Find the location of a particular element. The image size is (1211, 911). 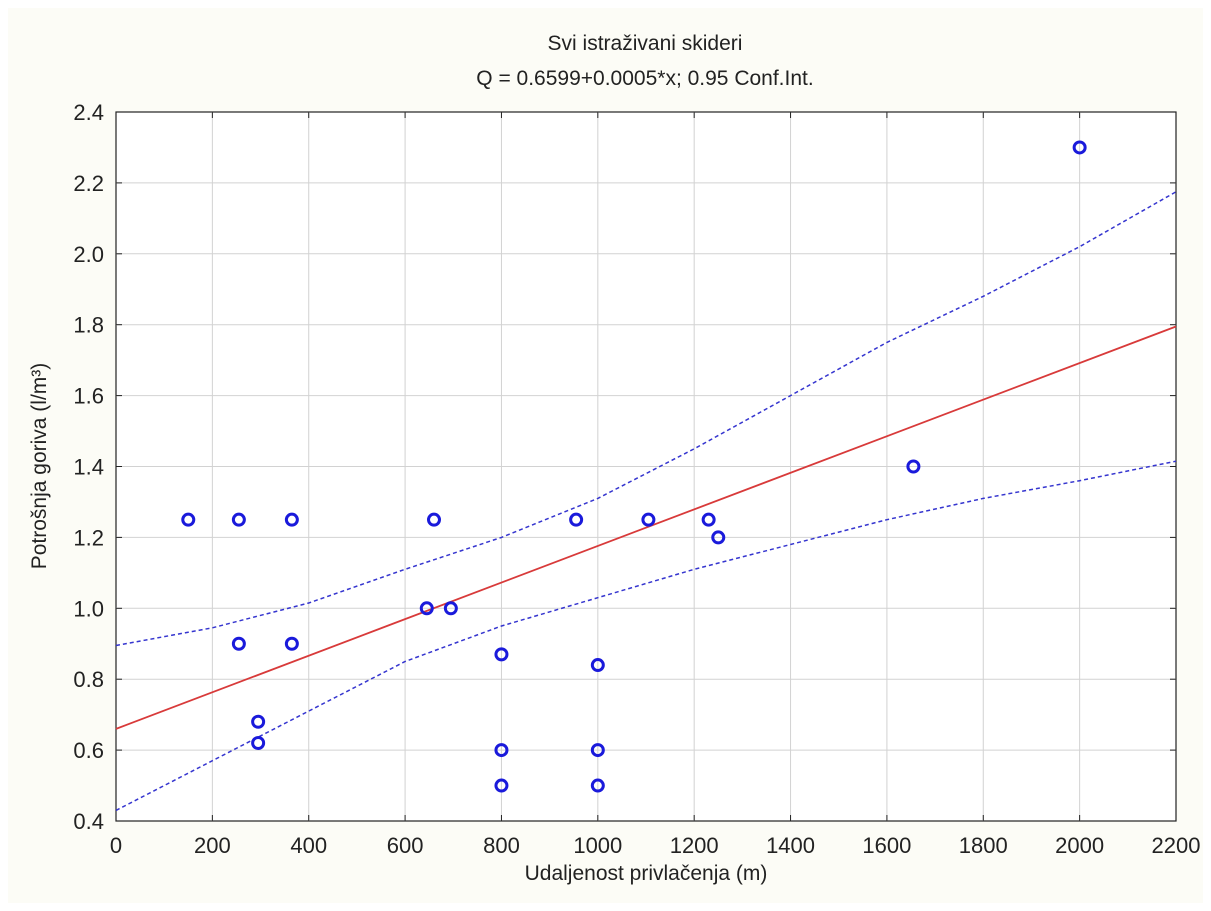

x-tick-label: 600 is located at coordinates (405, 845).